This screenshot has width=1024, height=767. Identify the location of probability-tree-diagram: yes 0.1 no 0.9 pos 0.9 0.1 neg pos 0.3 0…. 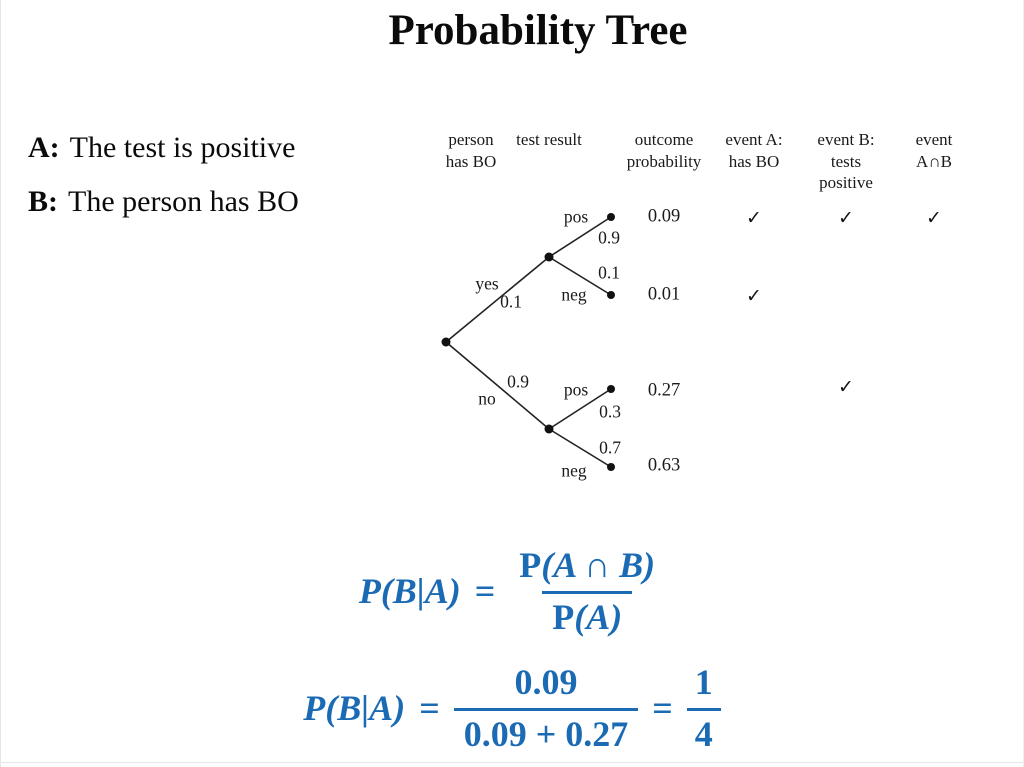
(571, 340).